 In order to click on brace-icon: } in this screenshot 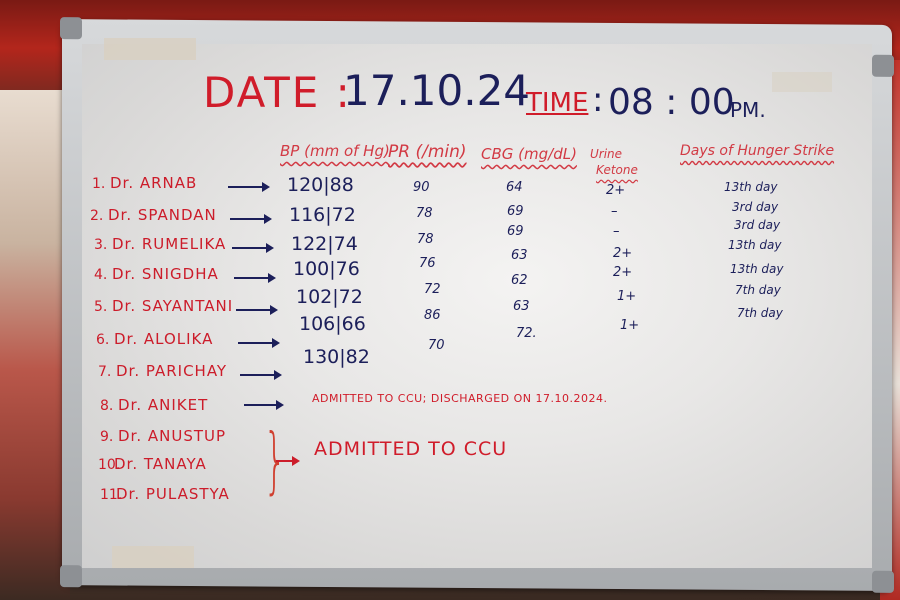, I will do `click(275, 460)`.